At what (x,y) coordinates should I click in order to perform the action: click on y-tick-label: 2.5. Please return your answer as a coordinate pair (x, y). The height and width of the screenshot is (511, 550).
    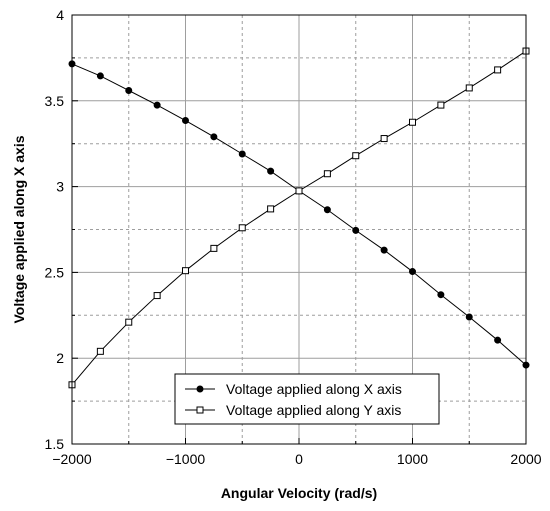
    Looking at the image, I should click on (55, 272).